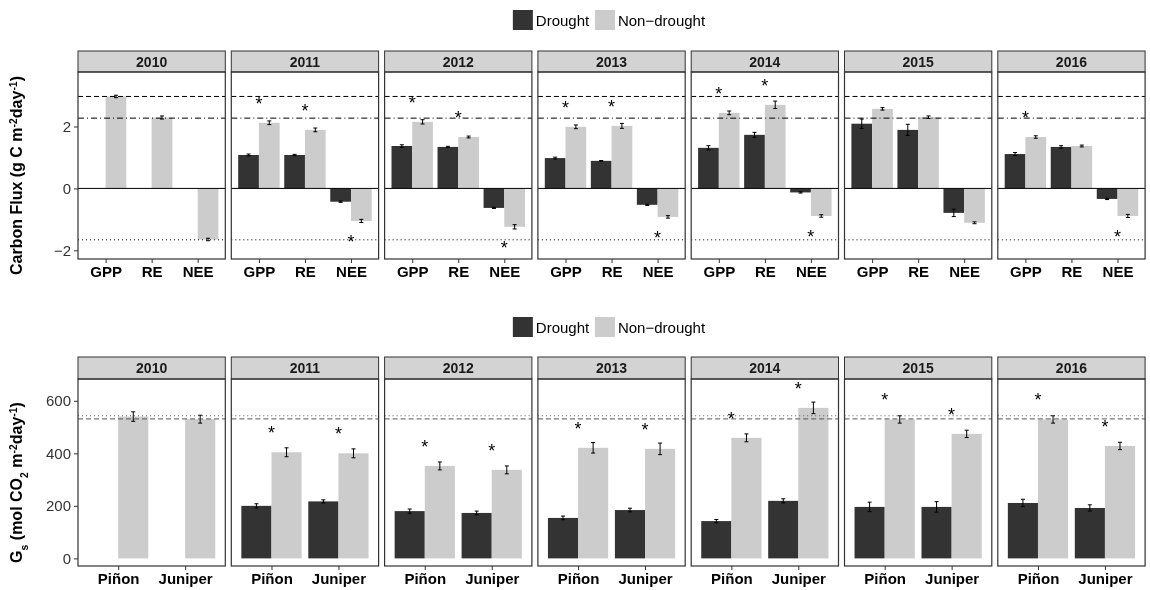 This screenshot has height=590, width=1150. What do you see at coordinates (58, 401) in the screenshot?
I see `y-tick-label: 600` at bounding box center [58, 401].